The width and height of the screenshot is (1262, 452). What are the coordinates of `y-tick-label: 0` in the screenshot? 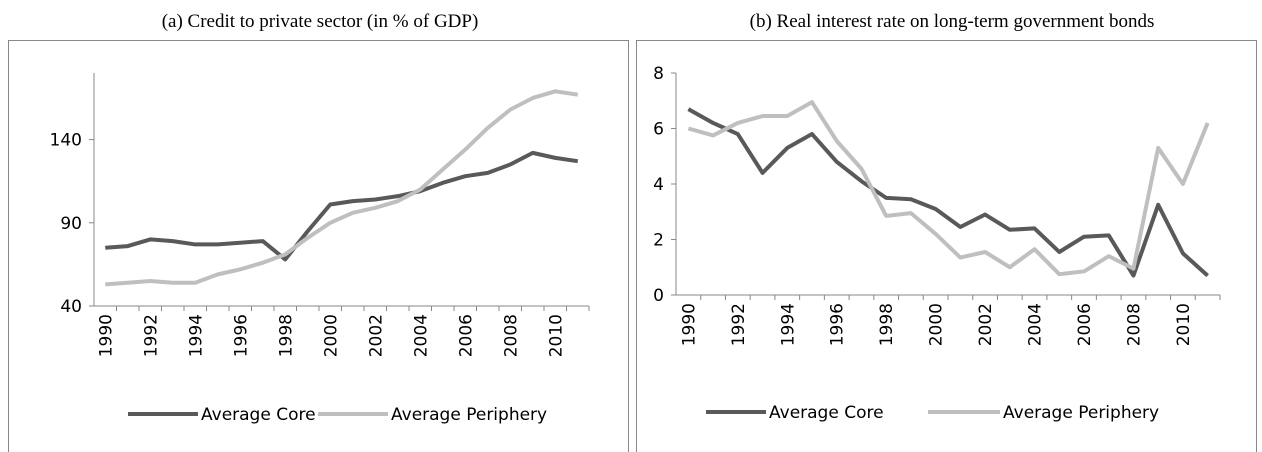 It's located at (658, 296).